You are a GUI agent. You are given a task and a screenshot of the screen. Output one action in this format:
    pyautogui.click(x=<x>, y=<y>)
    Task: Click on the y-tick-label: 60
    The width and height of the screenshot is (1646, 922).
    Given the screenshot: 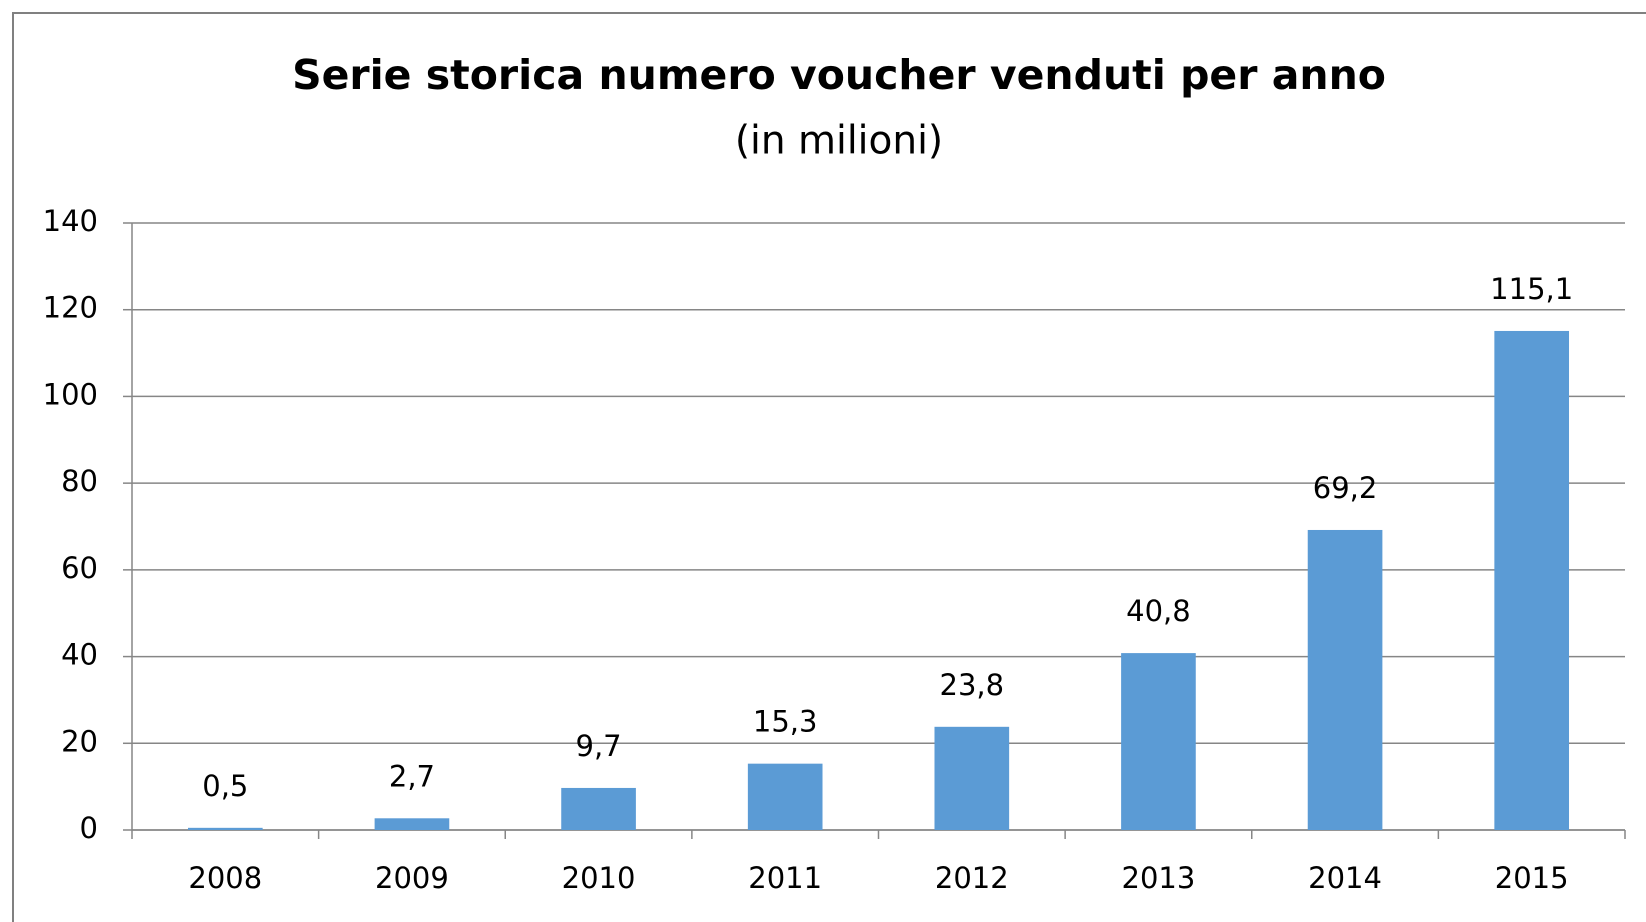 What is the action you would take?
    pyautogui.click(x=79, y=568)
    